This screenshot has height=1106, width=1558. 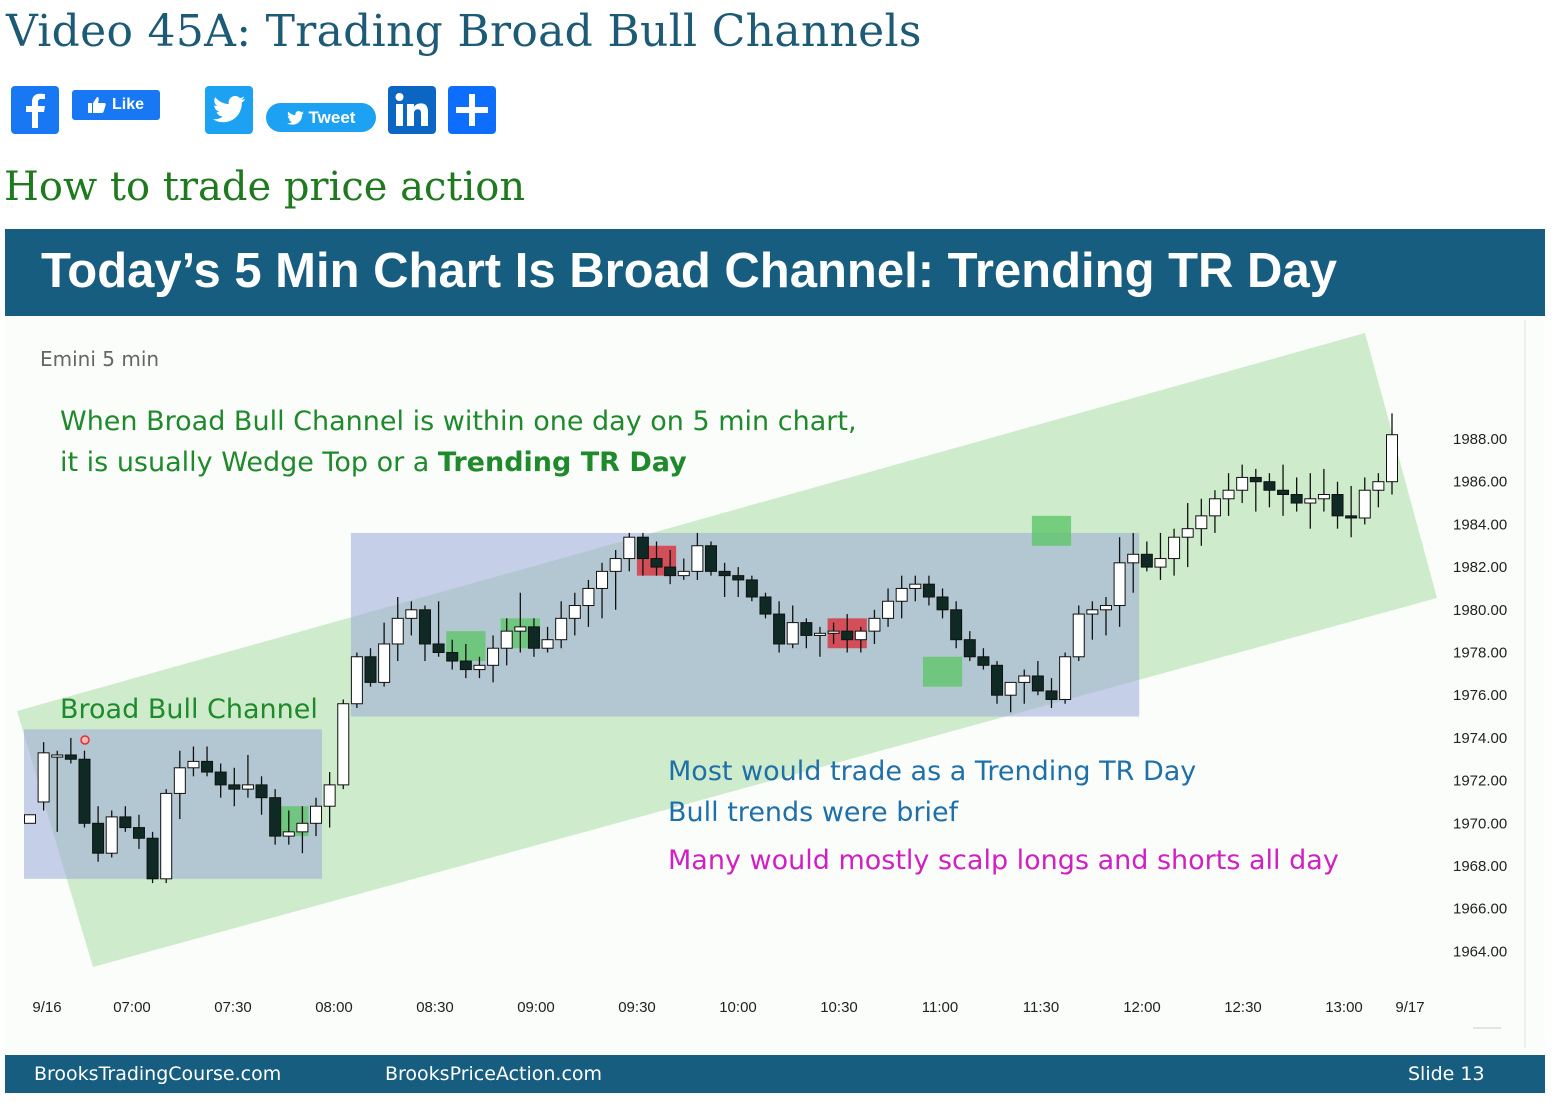 I want to click on linkedin-in-icon, so click(x=411, y=109).